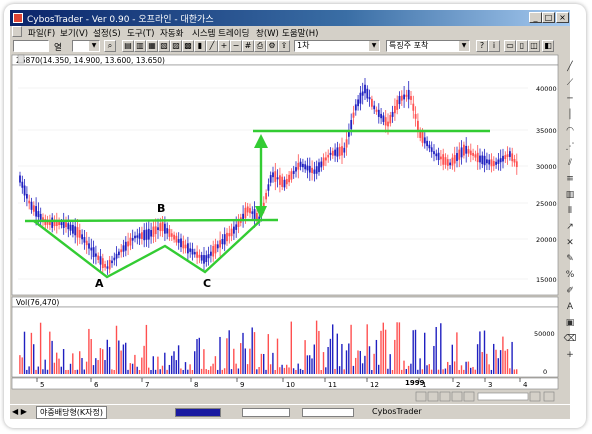 This screenshot has height=434, width=592. Describe the element at coordinates (172, 34) in the screenshot. I see `menu-automation: 자동화` at that location.